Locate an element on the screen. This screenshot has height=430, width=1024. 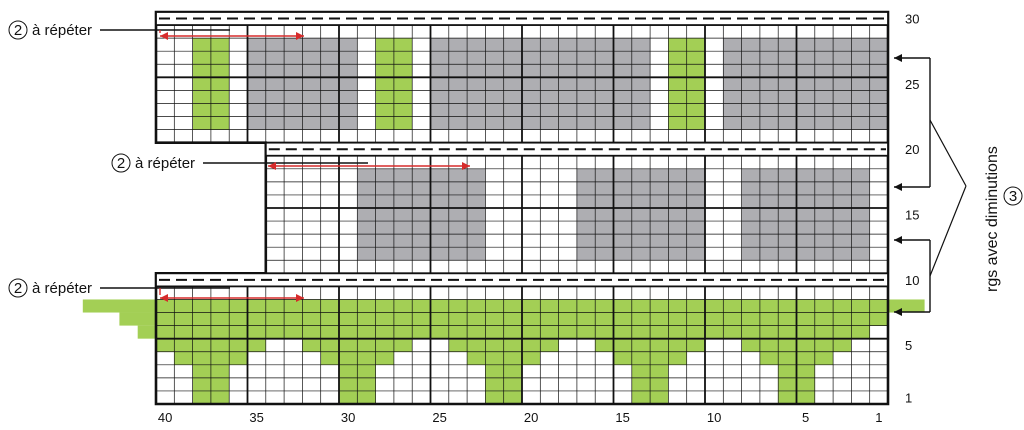
repeat-top-arrowhead-right is located at coordinates (300, 36).